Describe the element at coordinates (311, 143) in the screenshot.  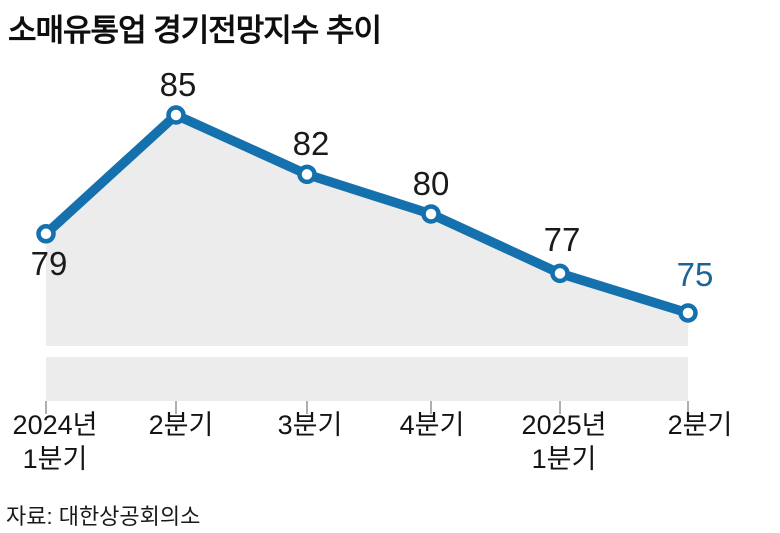
I see `value-label: 82` at that location.